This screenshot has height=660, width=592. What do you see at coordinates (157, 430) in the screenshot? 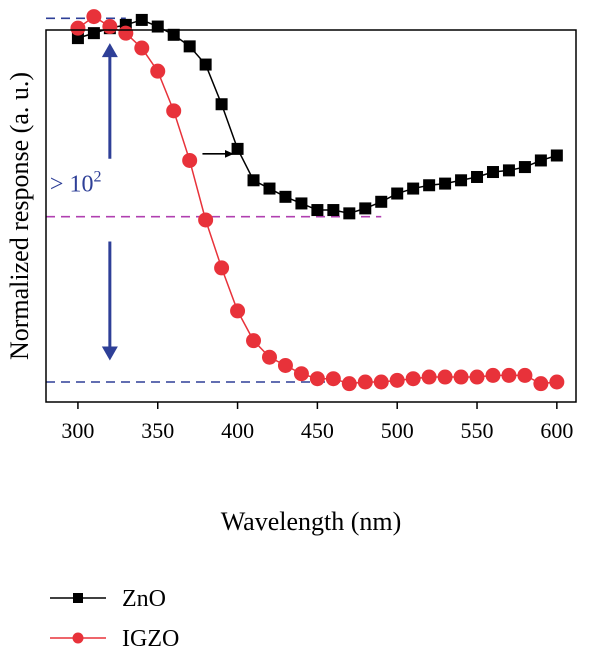
I see `x-tick-label: 350` at bounding box center [157, 430].